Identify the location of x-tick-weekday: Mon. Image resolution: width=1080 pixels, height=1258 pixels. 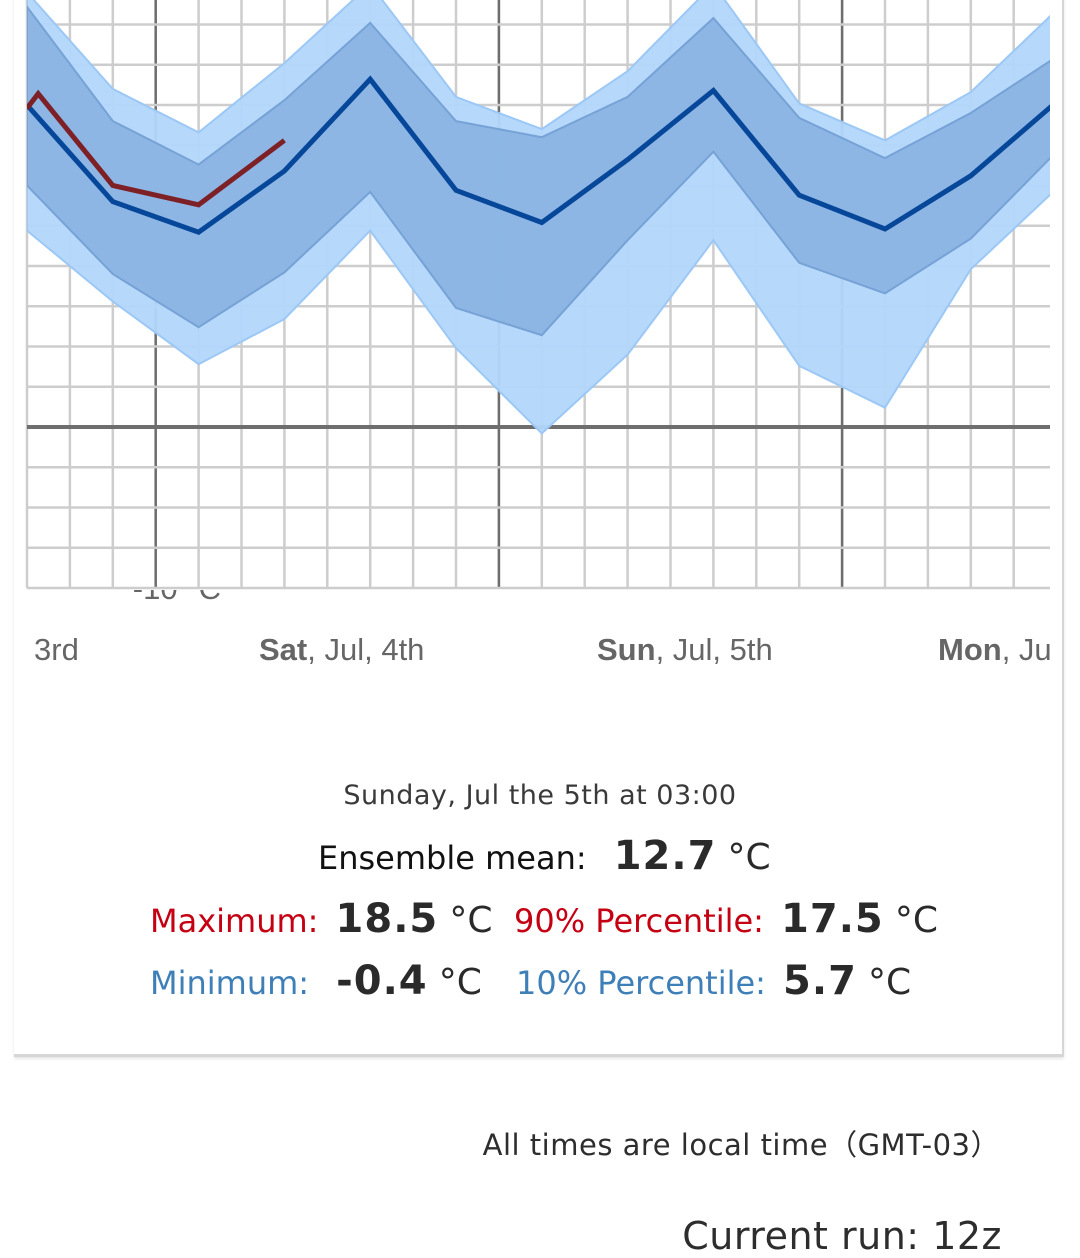
(970, 649).